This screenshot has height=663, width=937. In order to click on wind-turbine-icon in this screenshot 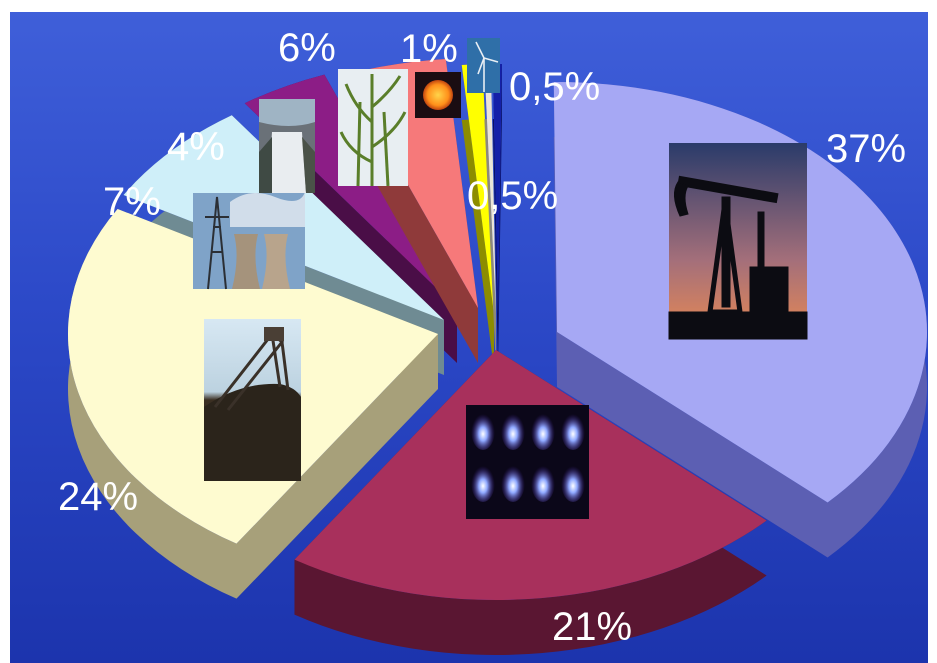, I will do `click(483, 65)`.